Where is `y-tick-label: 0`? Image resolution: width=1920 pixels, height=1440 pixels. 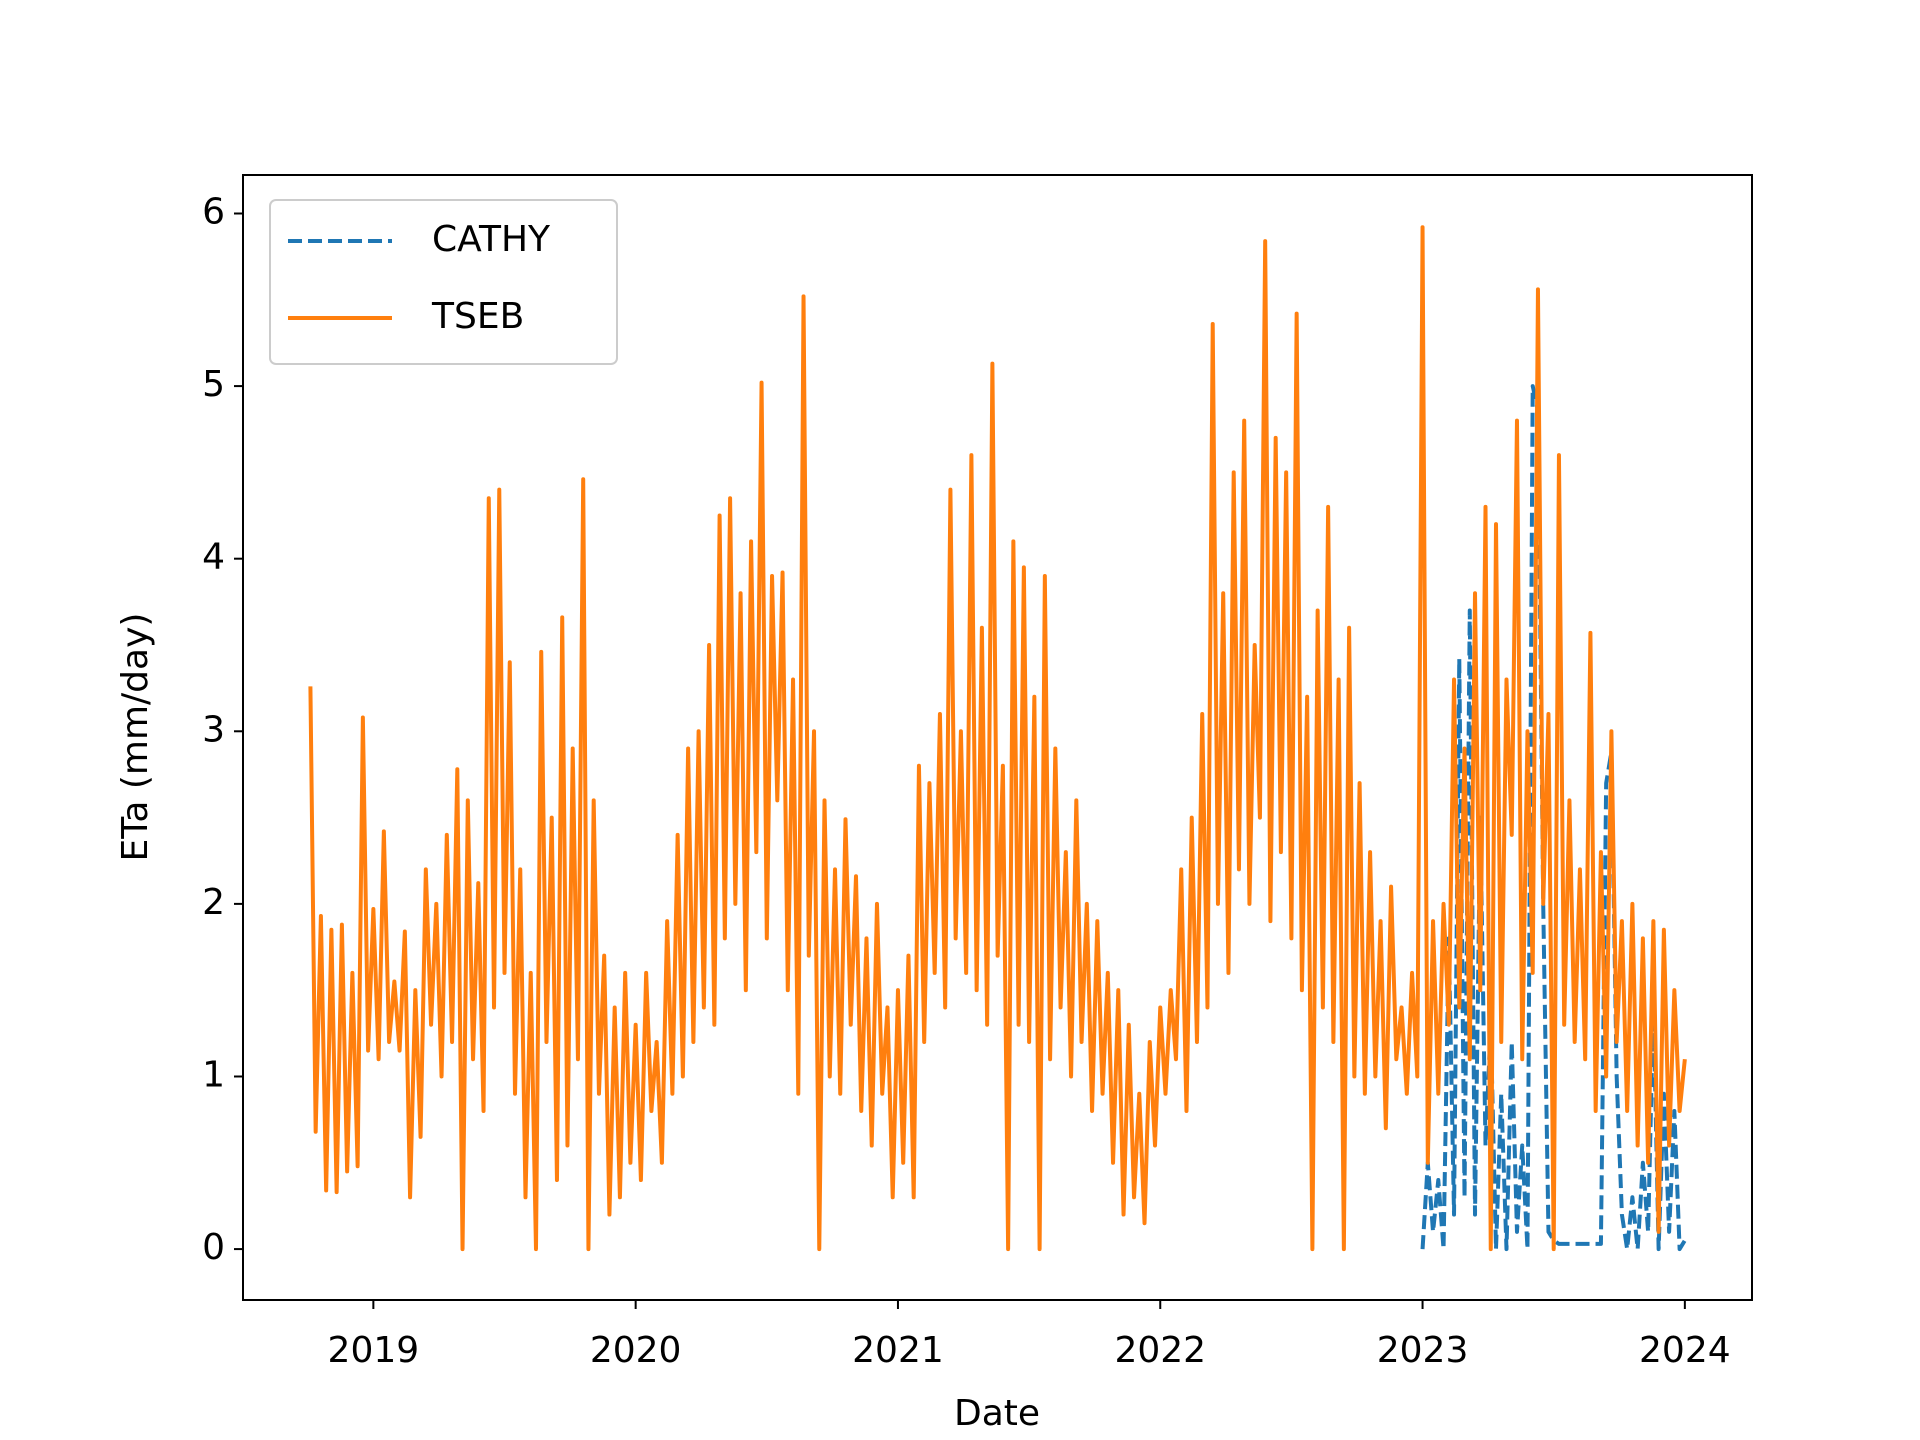
y-tick-label: 0 is located at coordinates (213, 1247).